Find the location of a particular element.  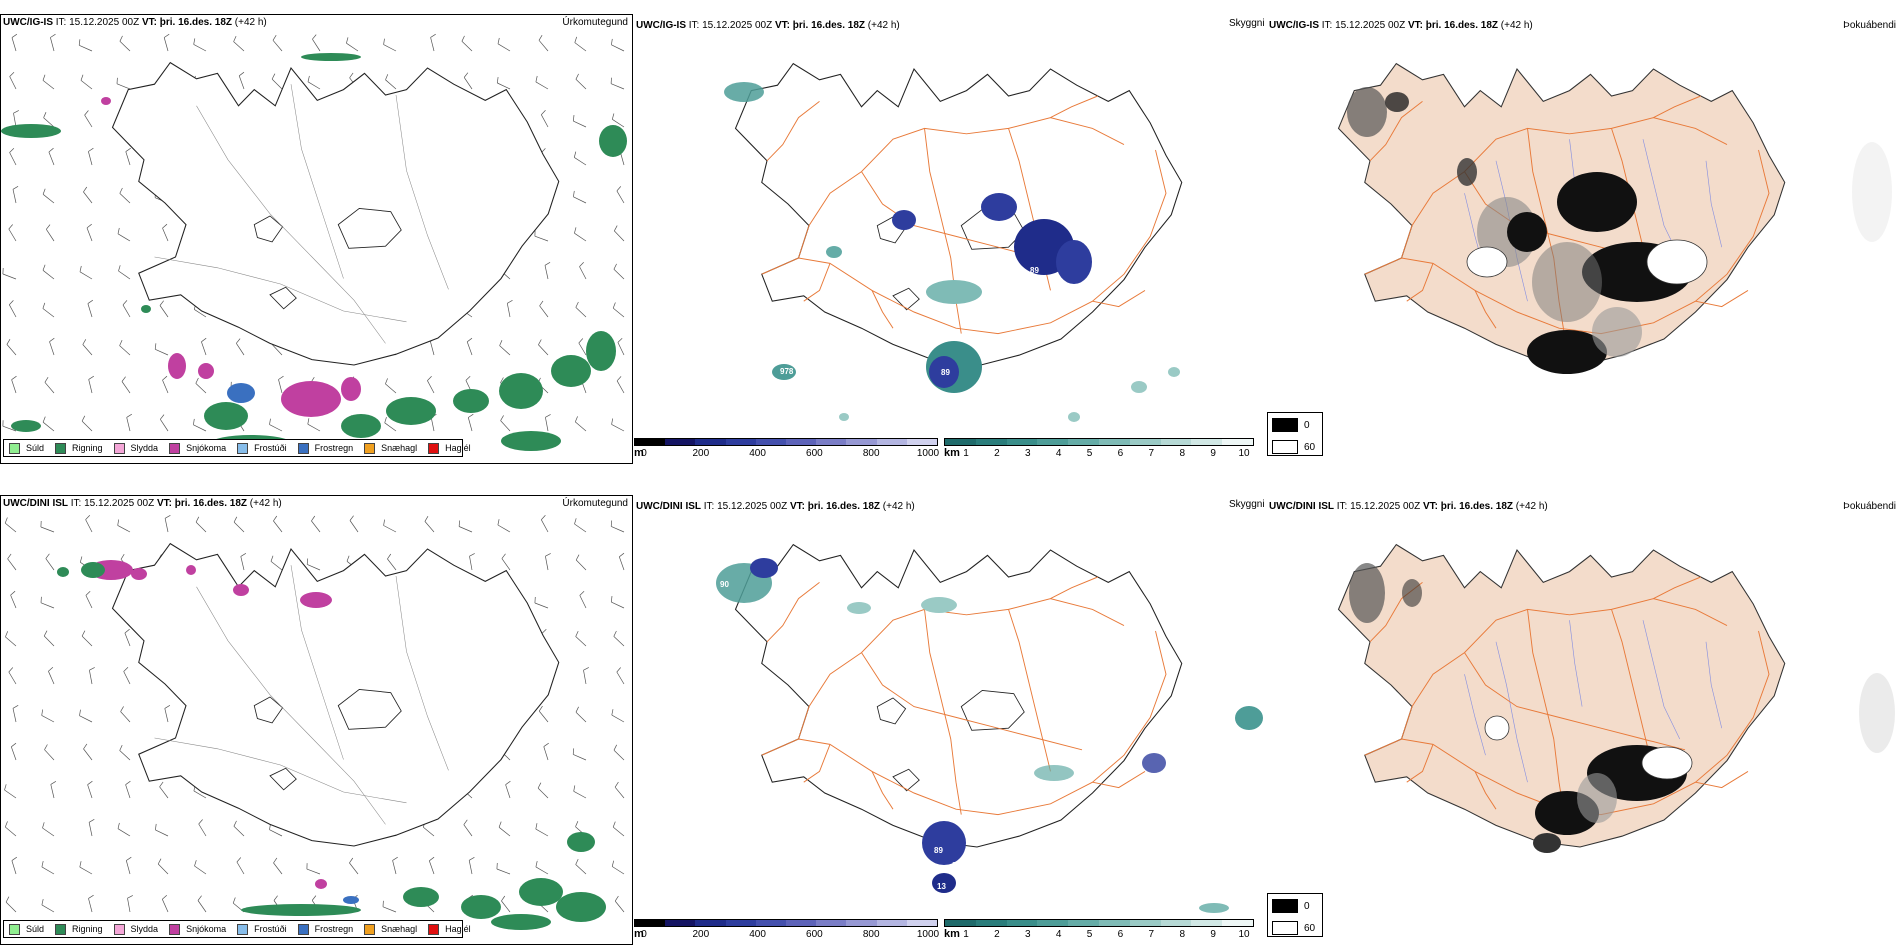

cloud-legend: 0 60 is located at coordinates (1295, 434).